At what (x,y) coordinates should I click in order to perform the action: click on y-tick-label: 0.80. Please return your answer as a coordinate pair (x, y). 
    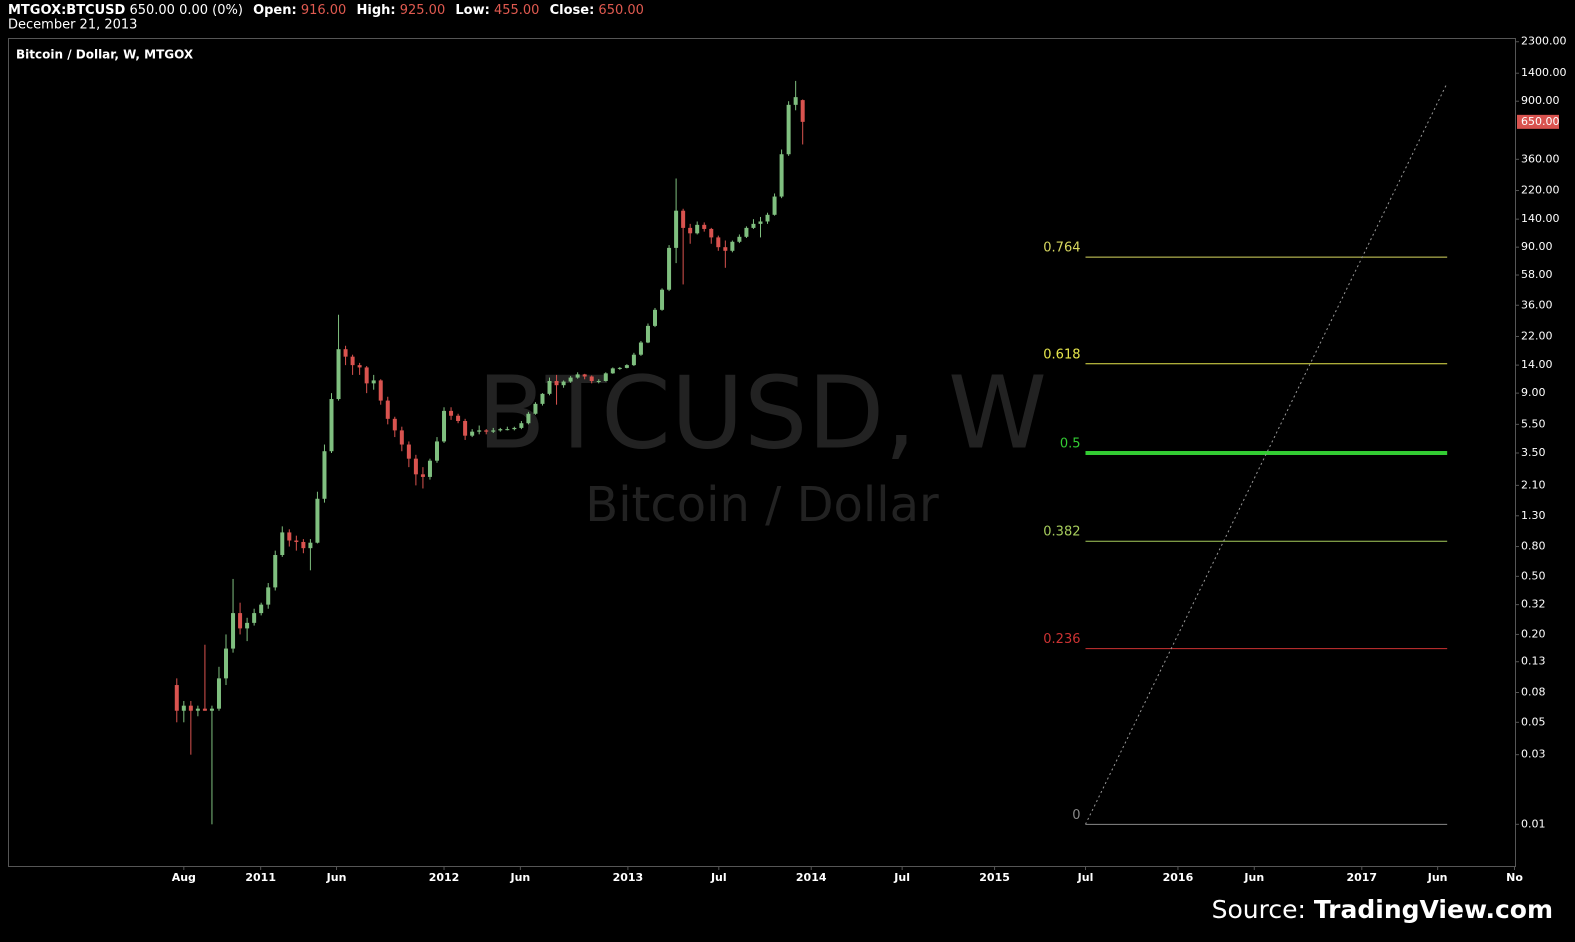
    Looking at the image, I should click on (1533, 546).